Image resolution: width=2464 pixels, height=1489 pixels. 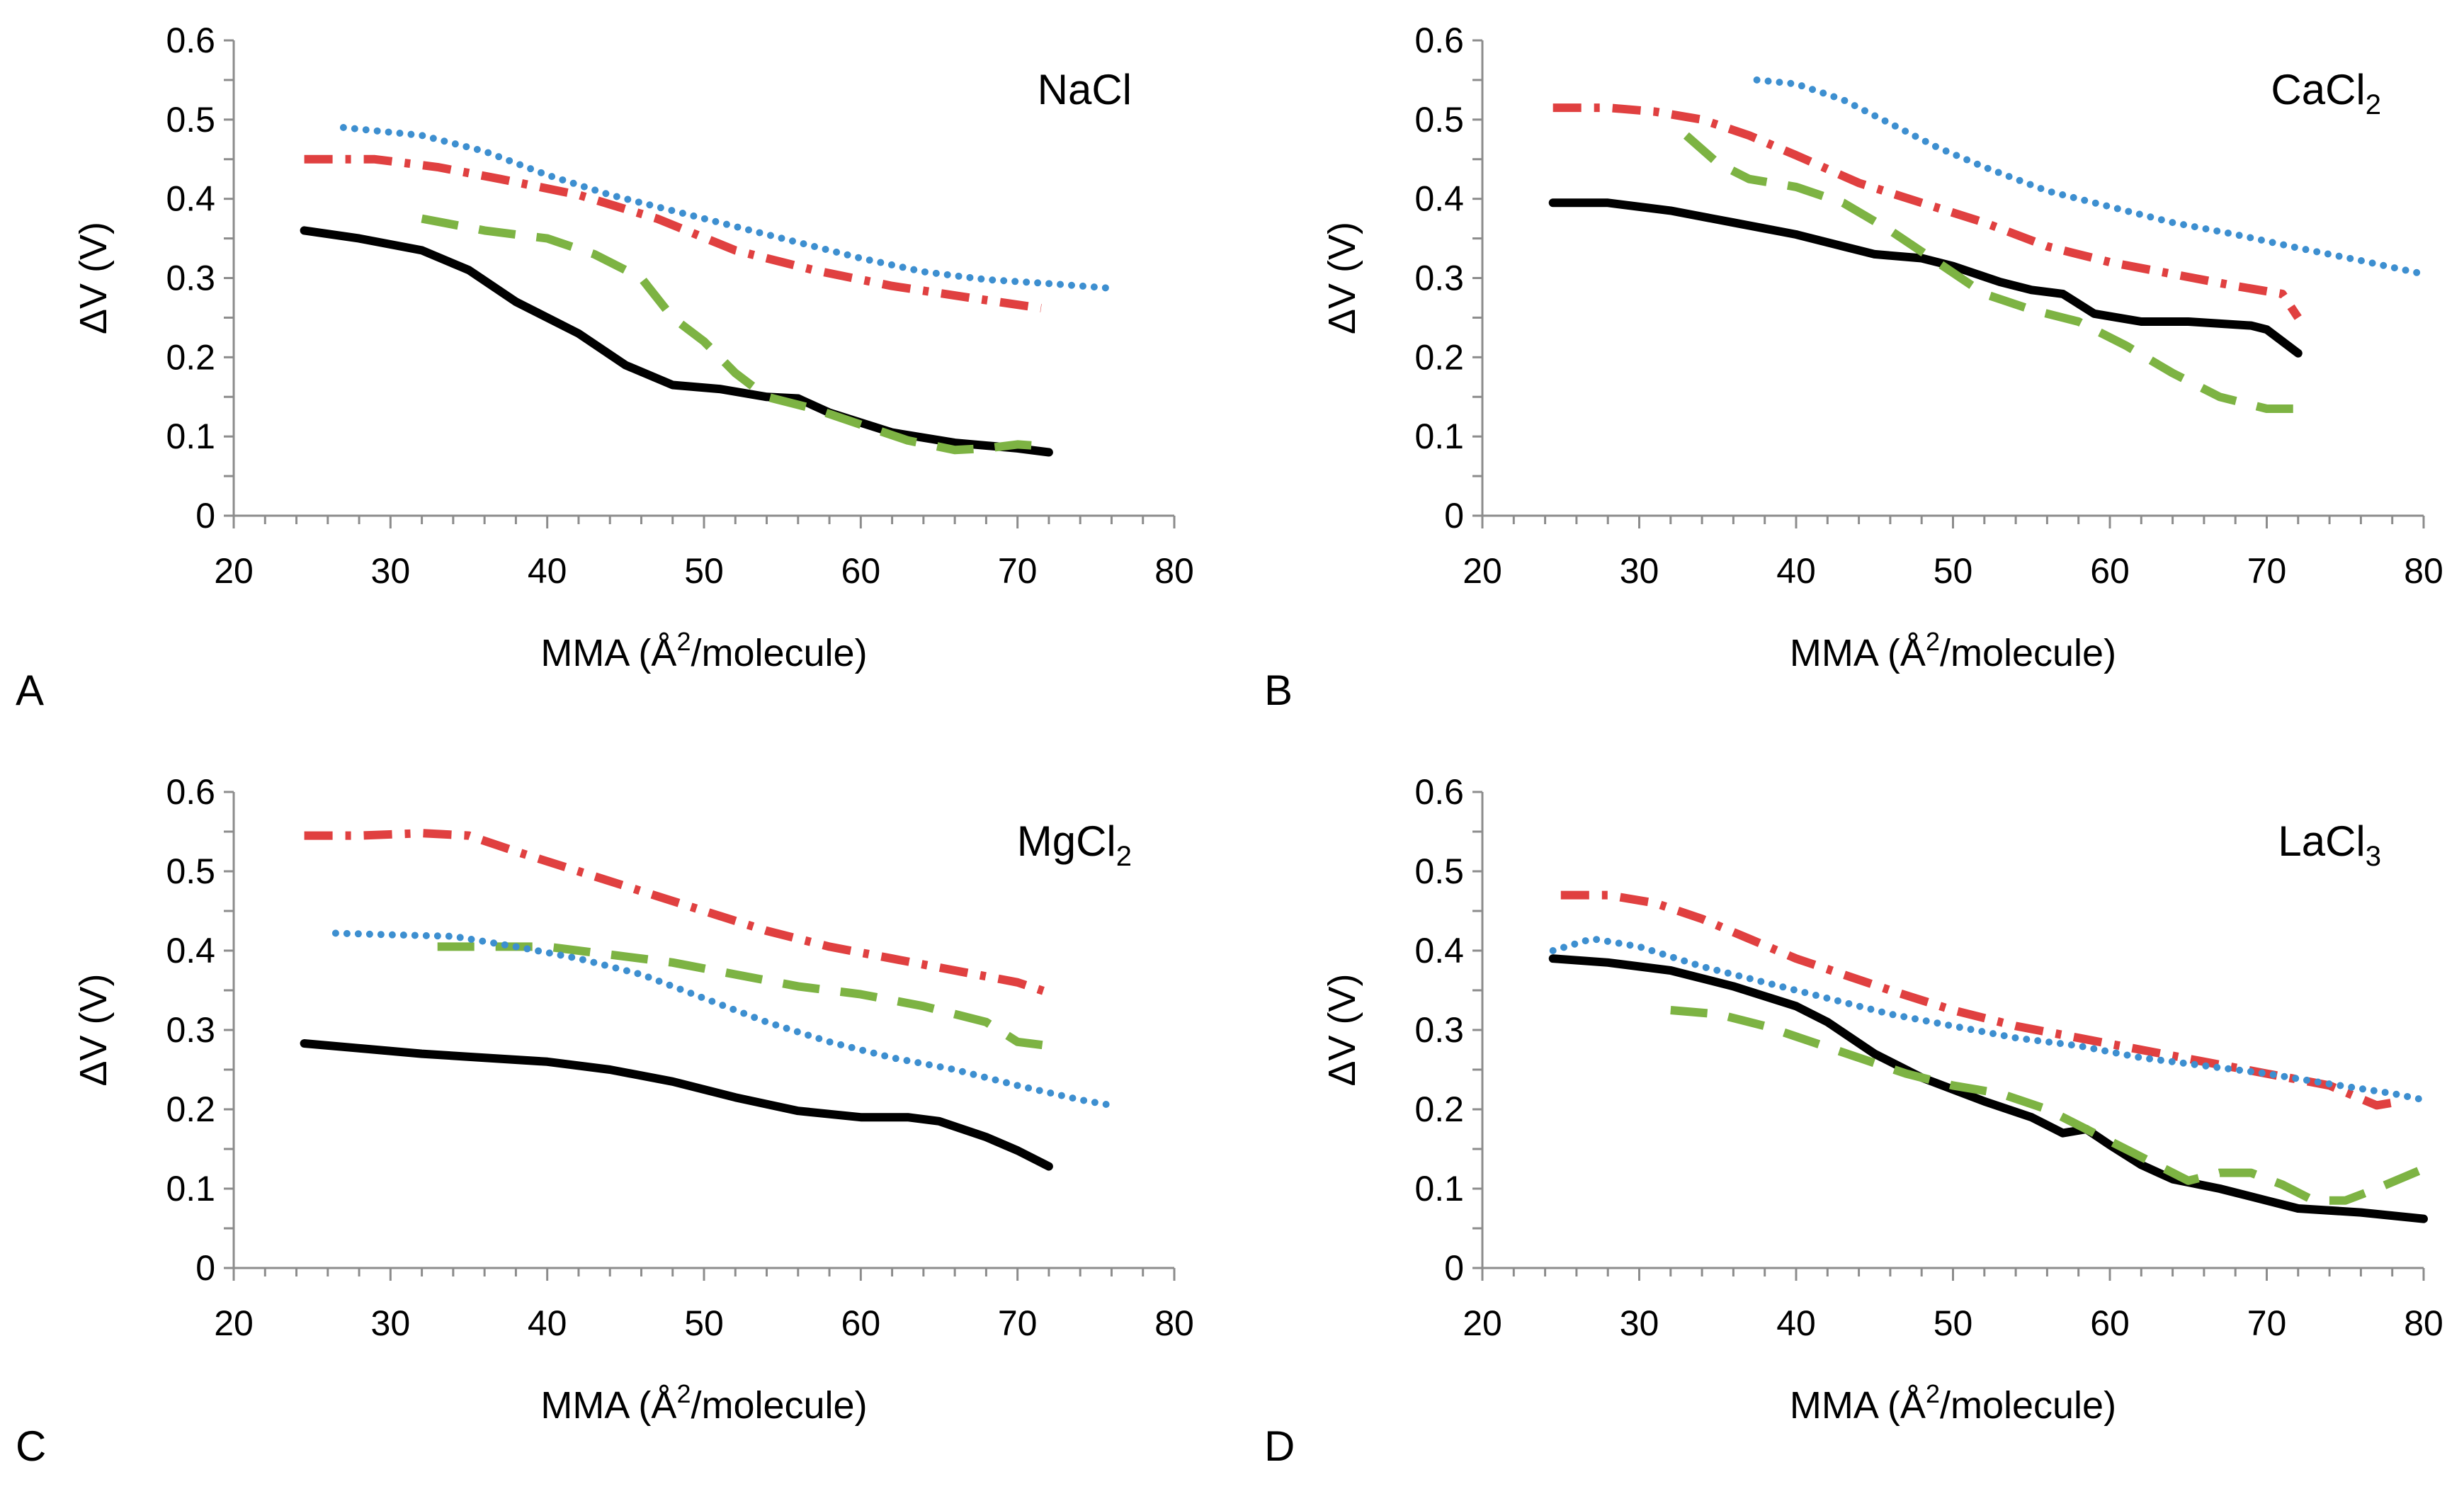 I want to click on salt-label: MgCl2, so click(x=1074, y=844).